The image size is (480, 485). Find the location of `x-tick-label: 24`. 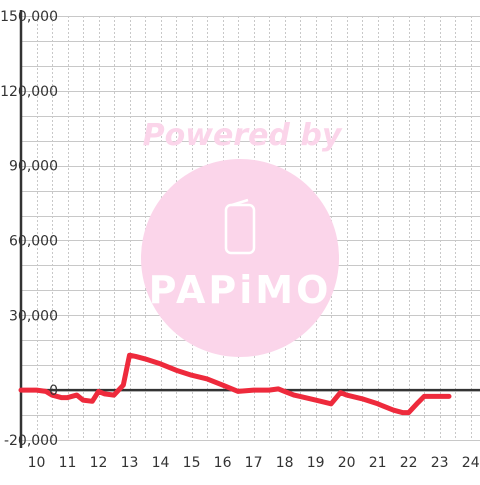

x-tick-label: 24 is located at coordinates (471, 463).